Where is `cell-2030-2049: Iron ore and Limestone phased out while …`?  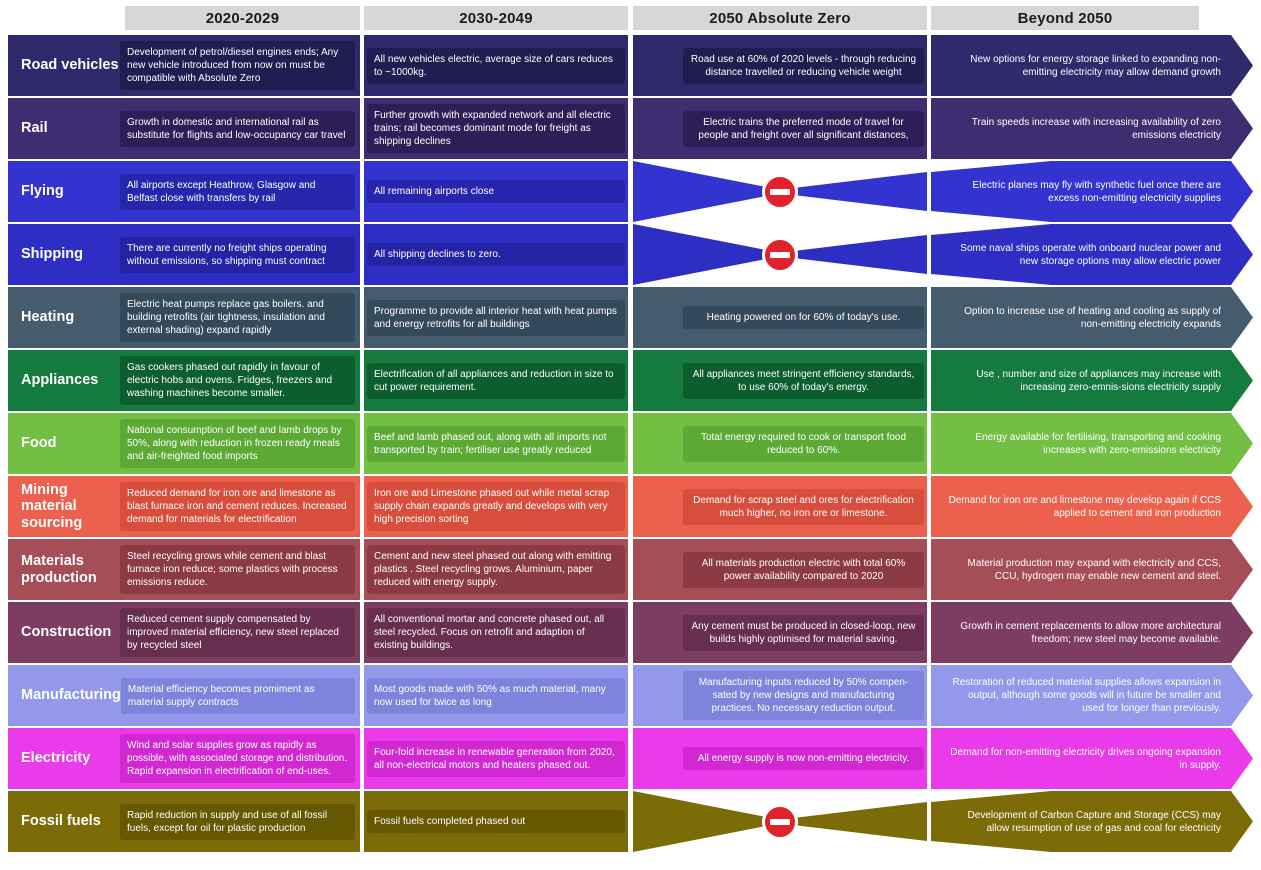 cell-2030-2049: Iron ore and Limestone phased out while … is located at coordinates (496, 506).